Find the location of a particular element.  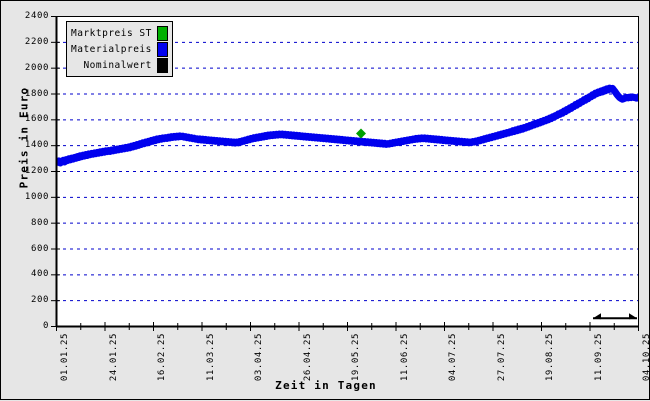

legend-item-label: Marktpreis ST is located at coordinates (111, 33).